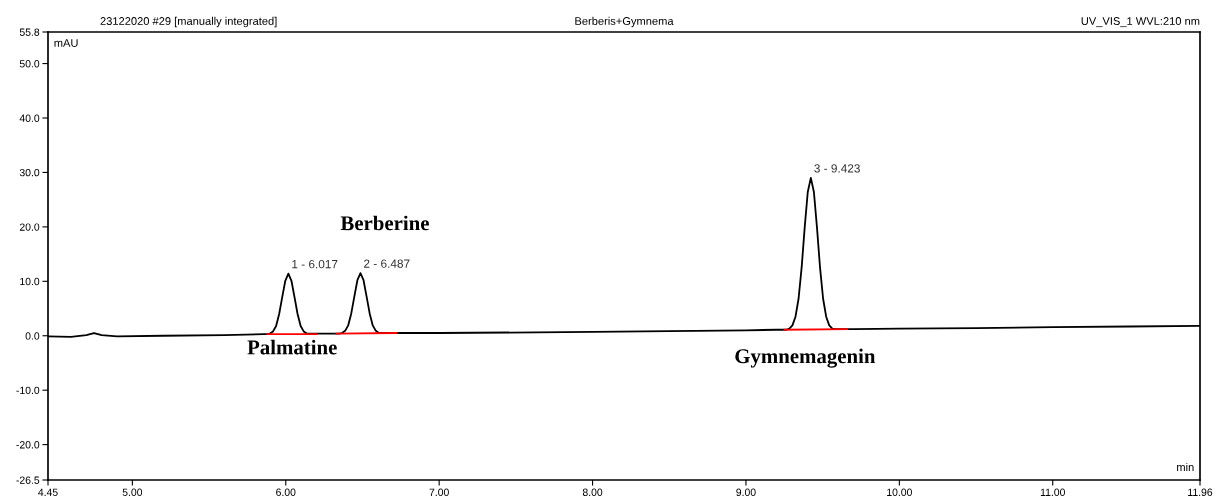 This screenshot has width=1220, height=503. Describe the element at coordinates (384, 223) in the screenshot. I see `annotation: Berberine` at that location.